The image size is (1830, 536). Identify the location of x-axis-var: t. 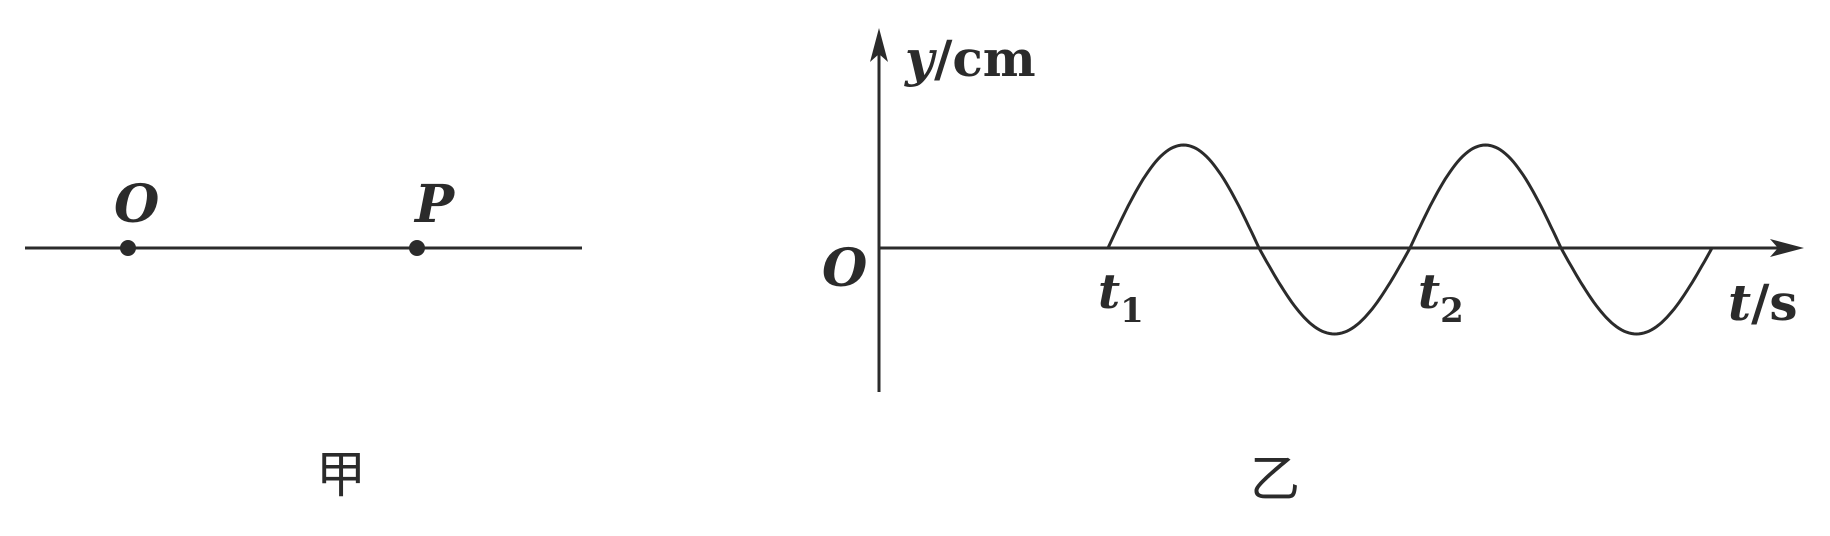
(1739, 302).